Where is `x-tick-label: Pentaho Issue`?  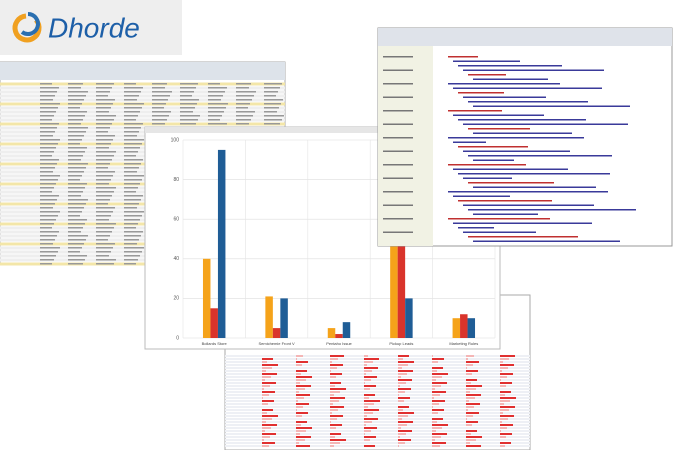
x-tick-label: Pentaho Issue is located at coordinates (339, 343).